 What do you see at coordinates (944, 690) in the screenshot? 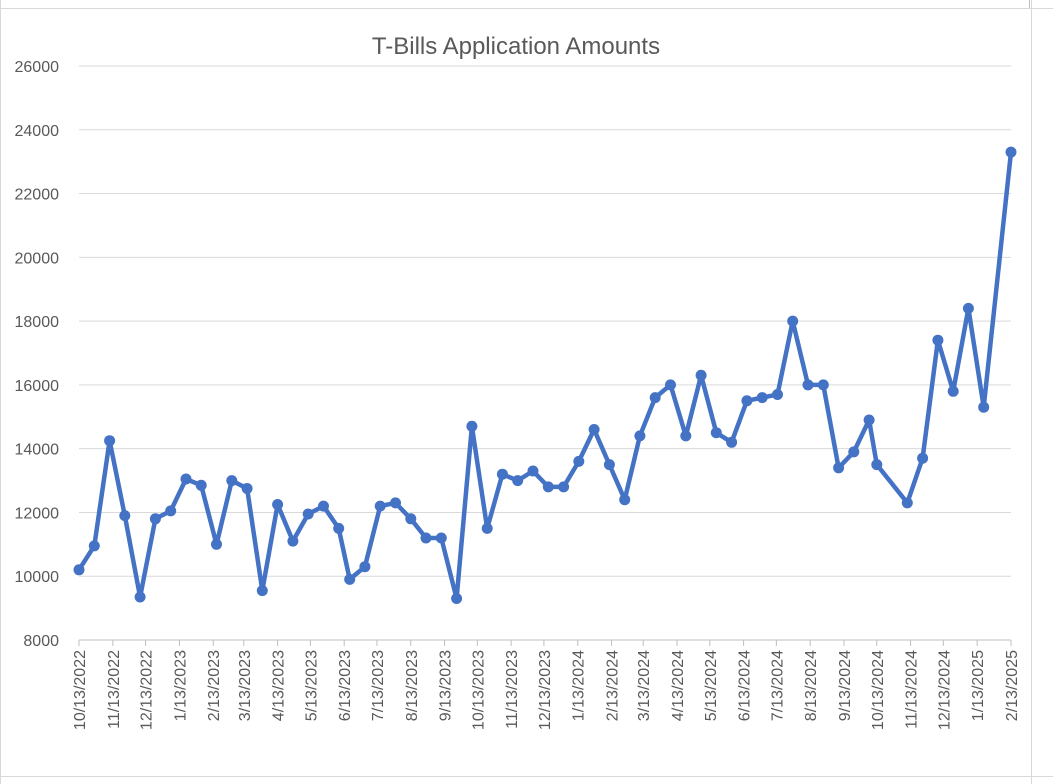
I see `x-tick-label: 12/13/2024` at bounding box center [944, 690].